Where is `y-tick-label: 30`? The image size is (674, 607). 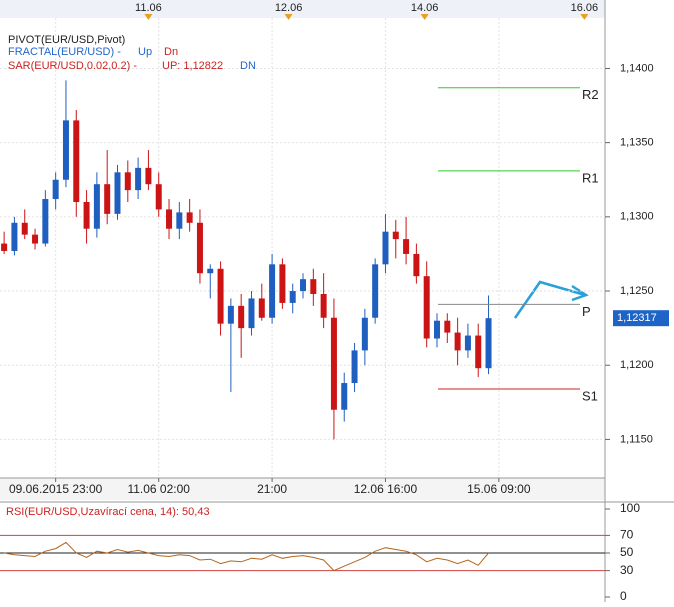
y-tick-label: 30 is located at coordinates (627, 570).